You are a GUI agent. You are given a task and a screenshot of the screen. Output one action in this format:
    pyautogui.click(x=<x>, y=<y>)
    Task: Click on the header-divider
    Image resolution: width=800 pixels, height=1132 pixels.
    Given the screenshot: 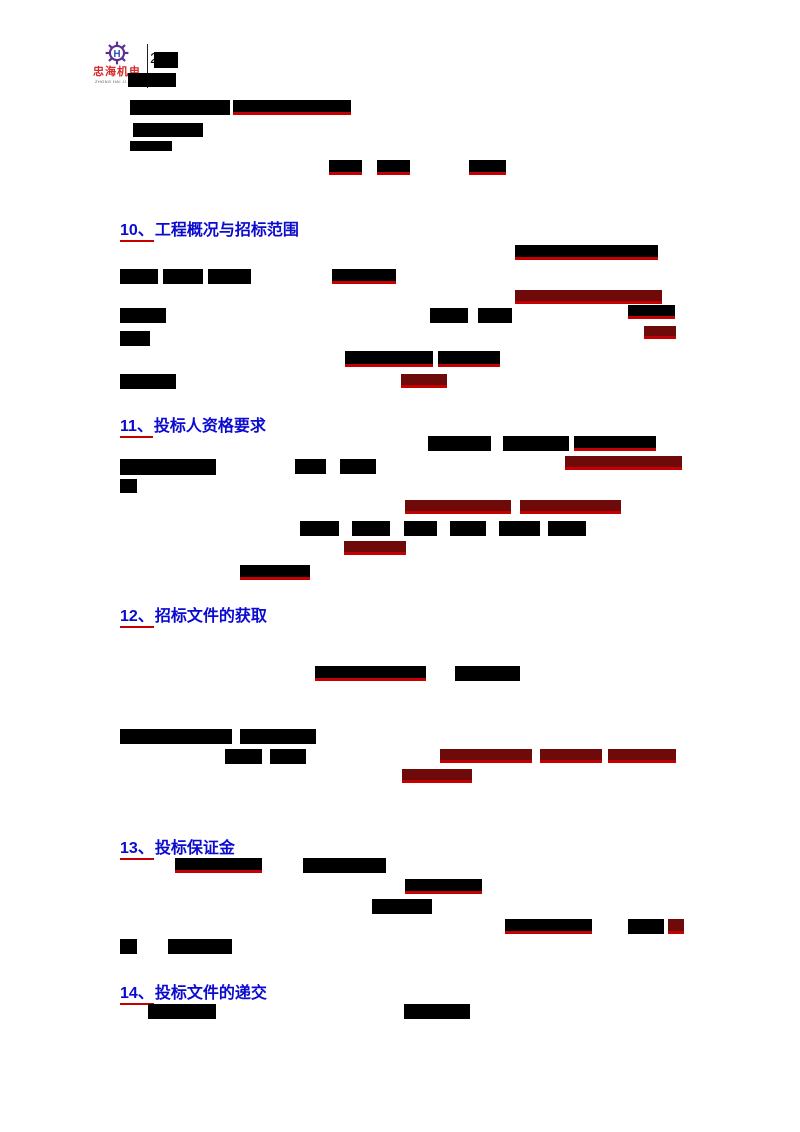 What is the action you would take?
    pyautogui.click(x=147, y=66)
    